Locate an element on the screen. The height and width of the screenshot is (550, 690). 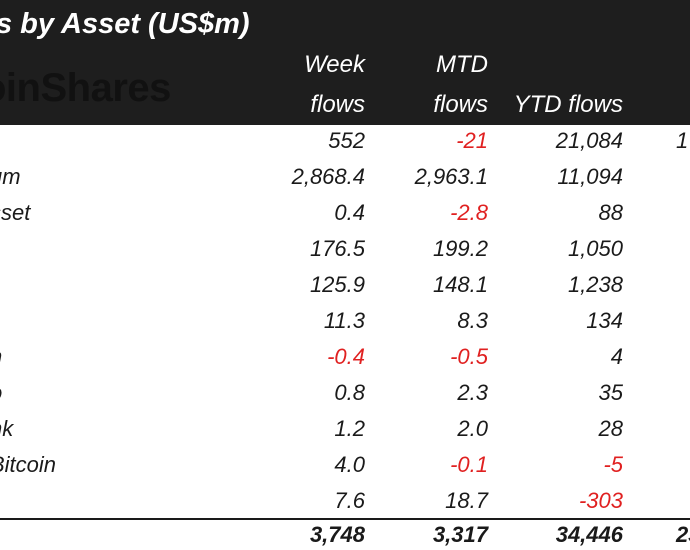
mtd-flow: -2.8 is located at coordinates (469, 212).